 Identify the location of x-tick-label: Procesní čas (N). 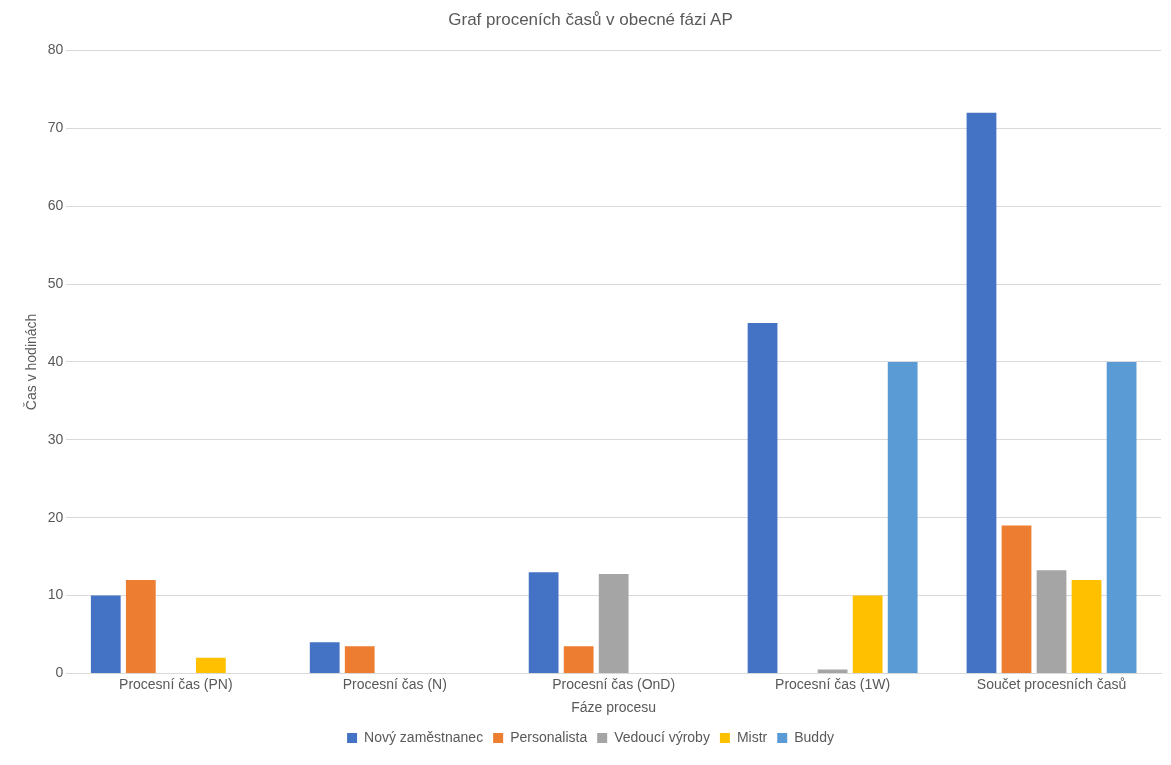
(394, 683).